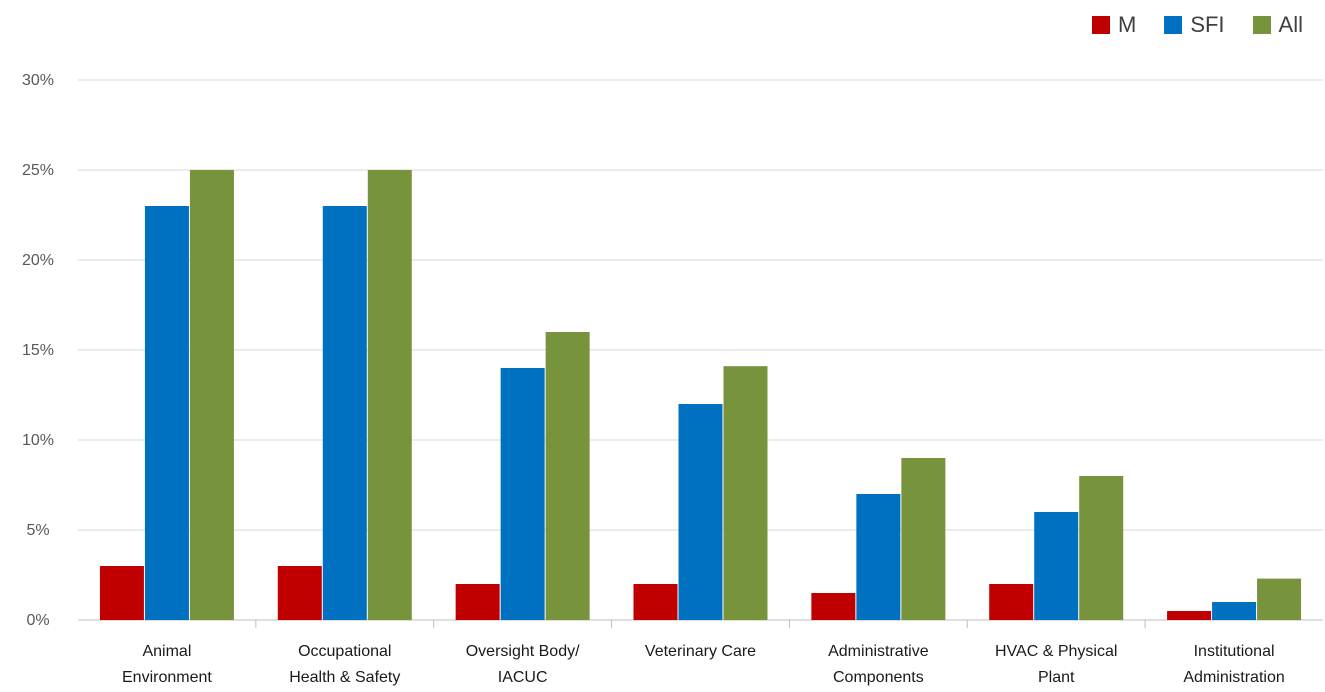 The image size is (1325, 692). Describe the element at coordinates (1127, 24) in the screenshot. I see `legend-label-m: M` at that location.